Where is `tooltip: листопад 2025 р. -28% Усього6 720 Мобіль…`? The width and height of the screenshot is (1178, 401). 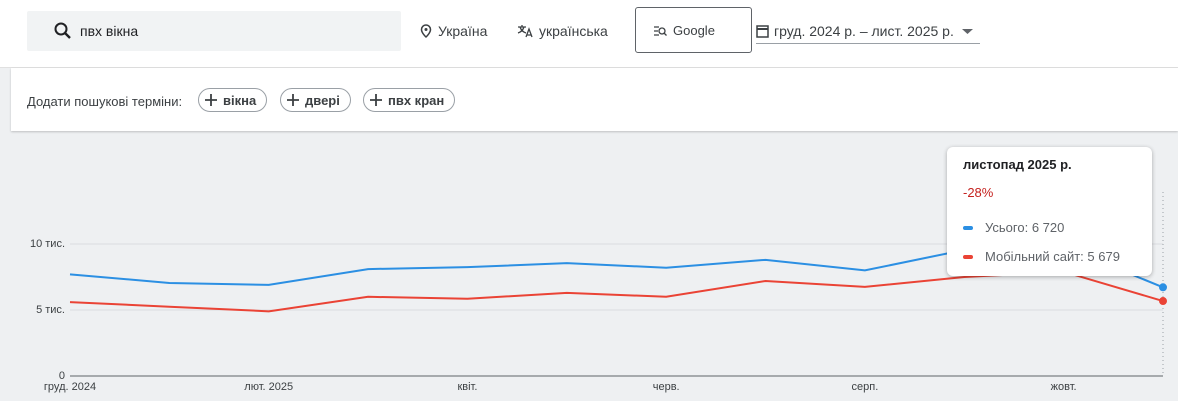 tooltip: листопад 2025 р. -28% Усього6 720 Мобіль… is located at coordinates (1049, 211).